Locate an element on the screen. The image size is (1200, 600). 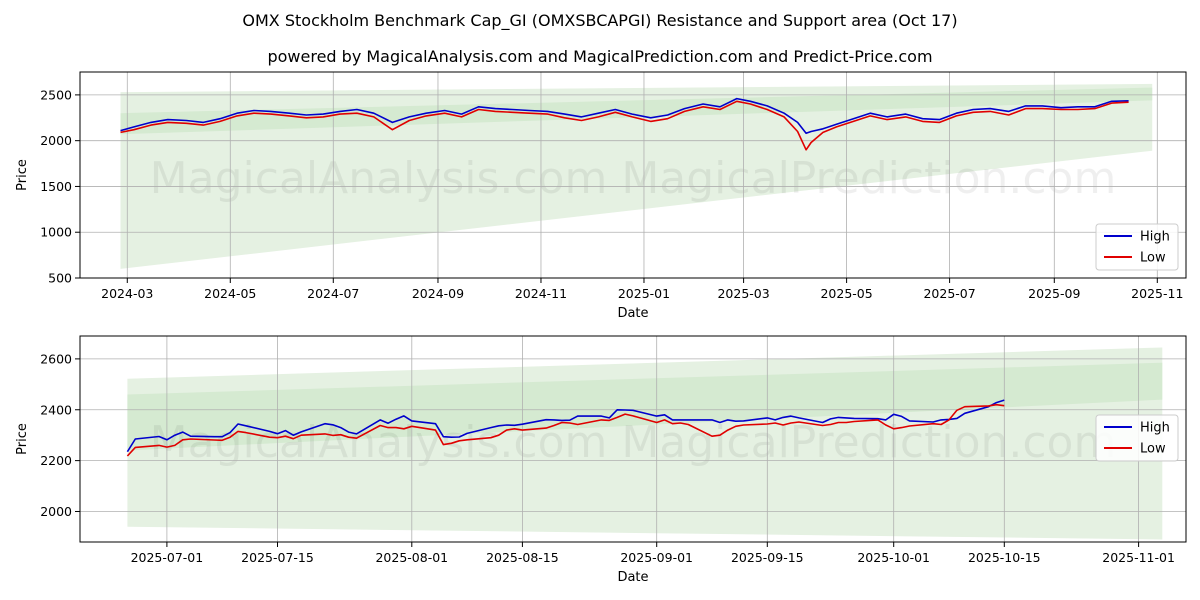
x-tick-label: 2025-11-01 is located at coordinates (1138, 557).